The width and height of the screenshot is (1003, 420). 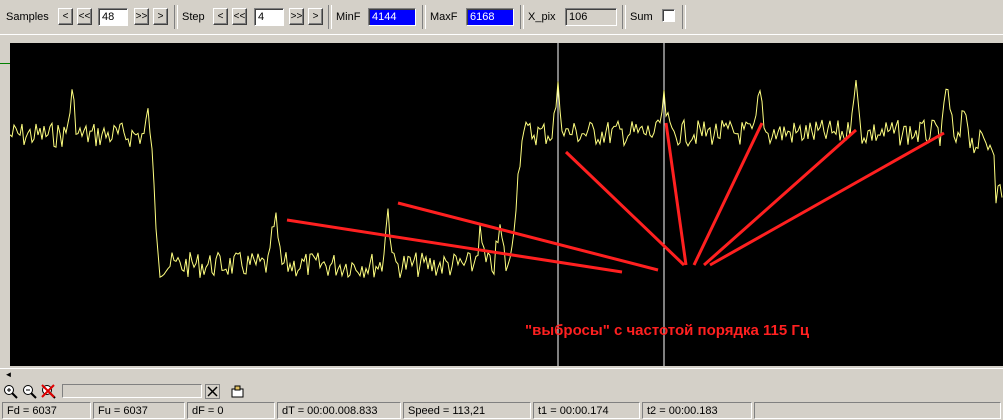 I want to click on step-input: 4, so click(x=269, y=17).